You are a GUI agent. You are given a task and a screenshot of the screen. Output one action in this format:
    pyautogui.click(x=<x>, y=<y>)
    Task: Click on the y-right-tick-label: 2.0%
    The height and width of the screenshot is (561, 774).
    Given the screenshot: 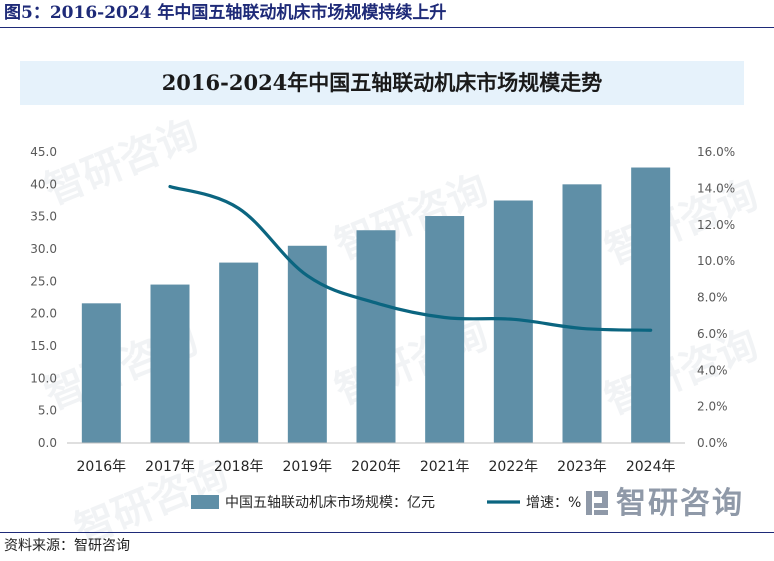 What is the action you would take?
    pyautogui.click(x=712, y=407)
    